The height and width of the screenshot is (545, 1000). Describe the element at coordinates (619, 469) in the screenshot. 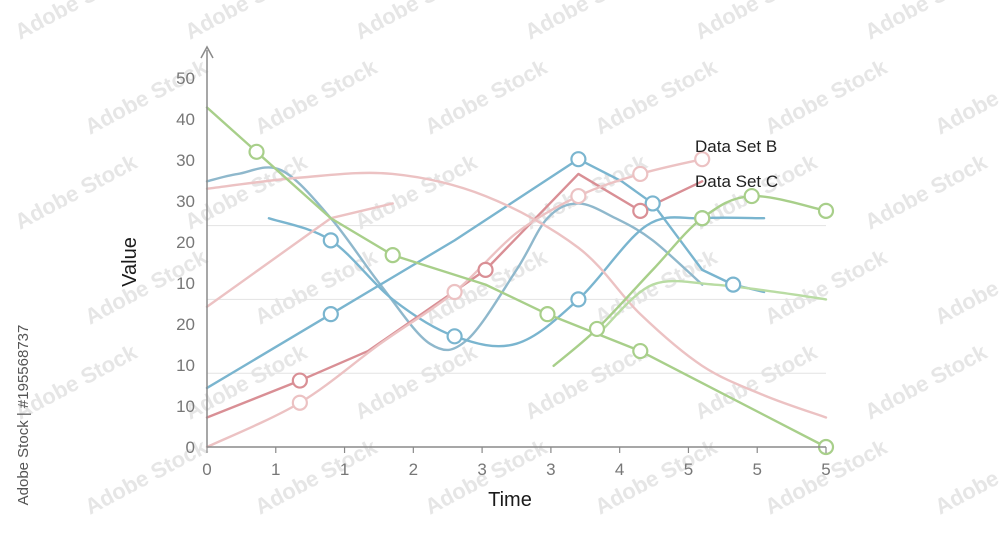

I see `x-tick-label: 4` at that location.